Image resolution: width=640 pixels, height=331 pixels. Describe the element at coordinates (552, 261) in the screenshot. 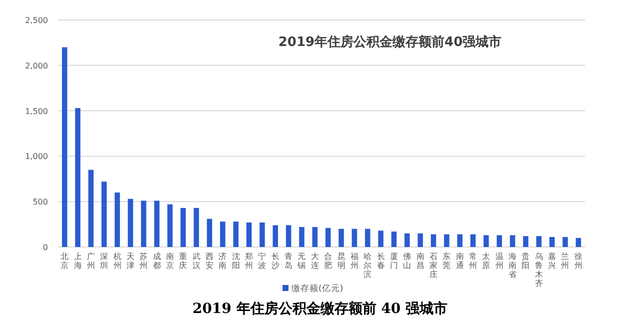

I see `x-tick-label: 嘉兴` at that location.